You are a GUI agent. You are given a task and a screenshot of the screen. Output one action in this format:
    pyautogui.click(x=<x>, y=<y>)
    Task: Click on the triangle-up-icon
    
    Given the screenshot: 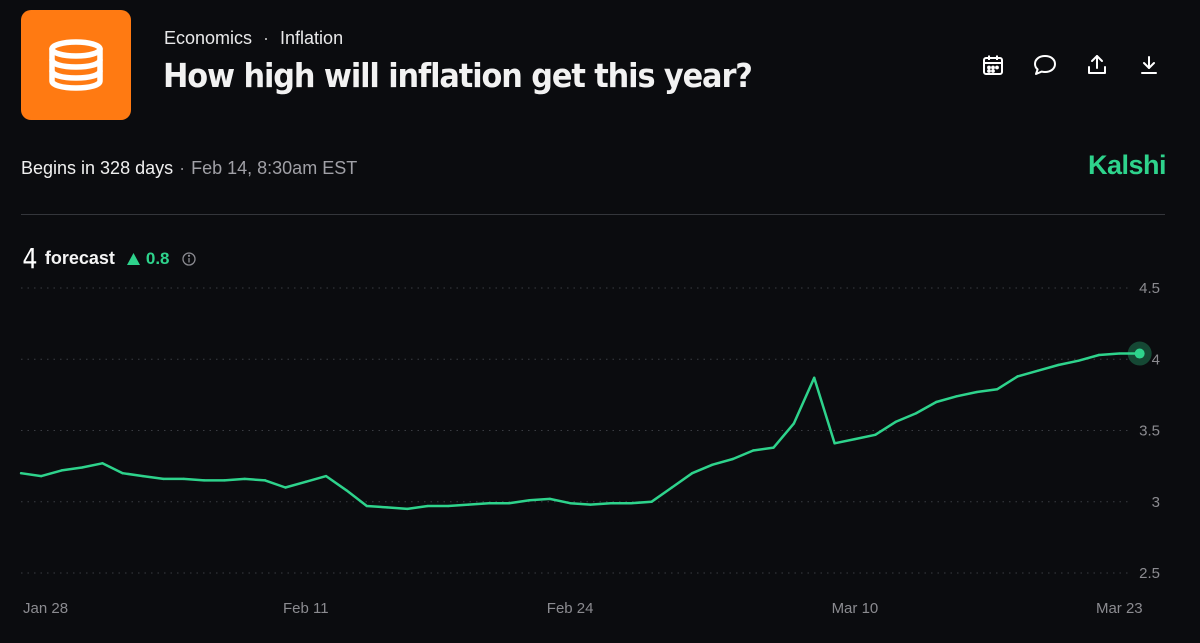 What is the action you would take?
    pyautogui.click(x=133, y=258)
    